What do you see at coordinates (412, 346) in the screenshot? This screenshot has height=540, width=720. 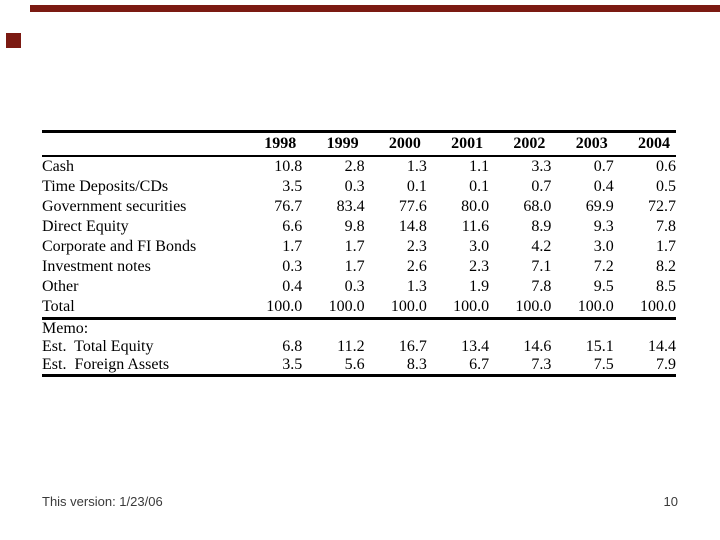 I see `memo-value-cell: 16.7` at bounding box center [412, 346].